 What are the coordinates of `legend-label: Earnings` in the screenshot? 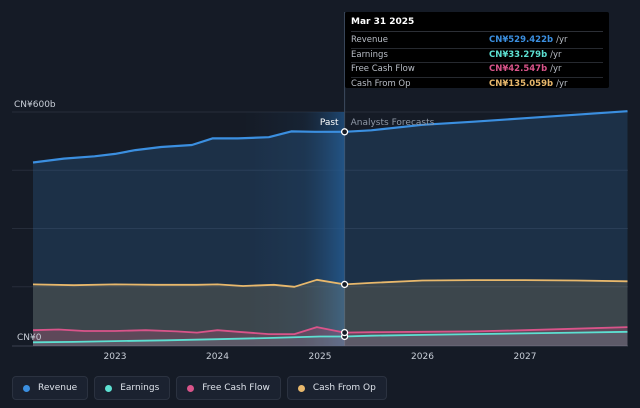 It's located at (140, 388).